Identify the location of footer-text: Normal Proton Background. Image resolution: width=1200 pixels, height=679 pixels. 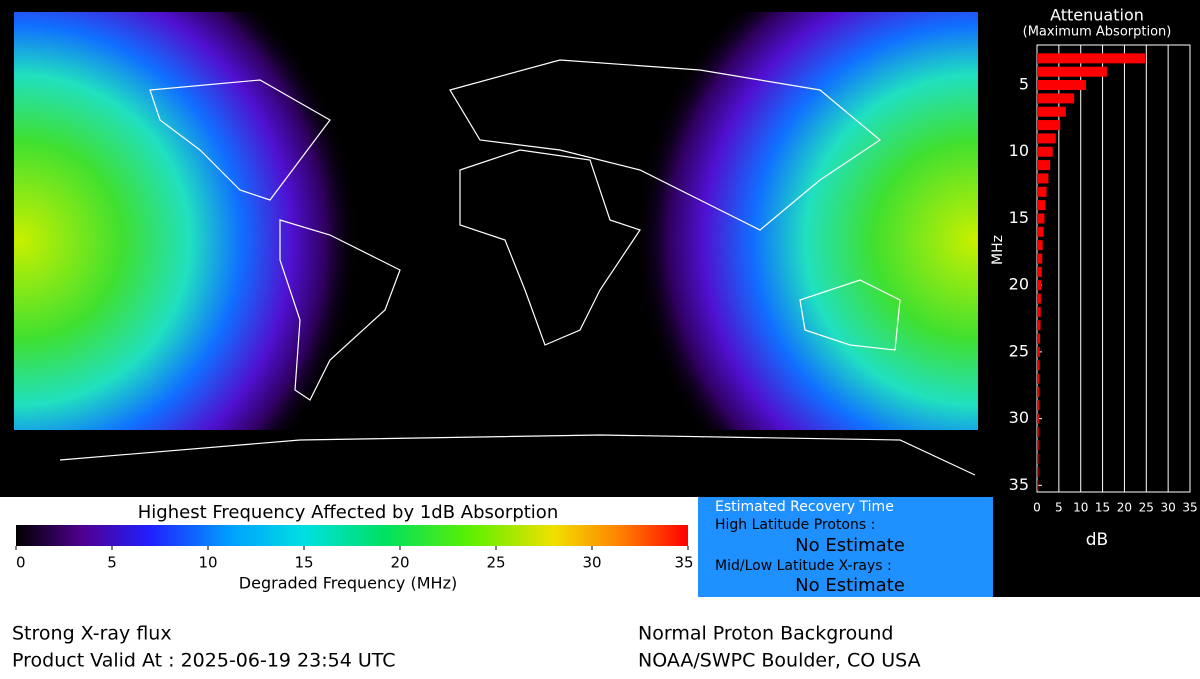
(765, 634).